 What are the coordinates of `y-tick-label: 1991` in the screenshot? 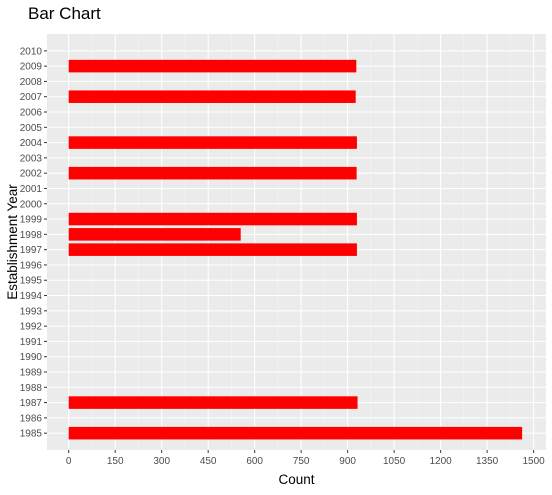 It's located at (31, 342).